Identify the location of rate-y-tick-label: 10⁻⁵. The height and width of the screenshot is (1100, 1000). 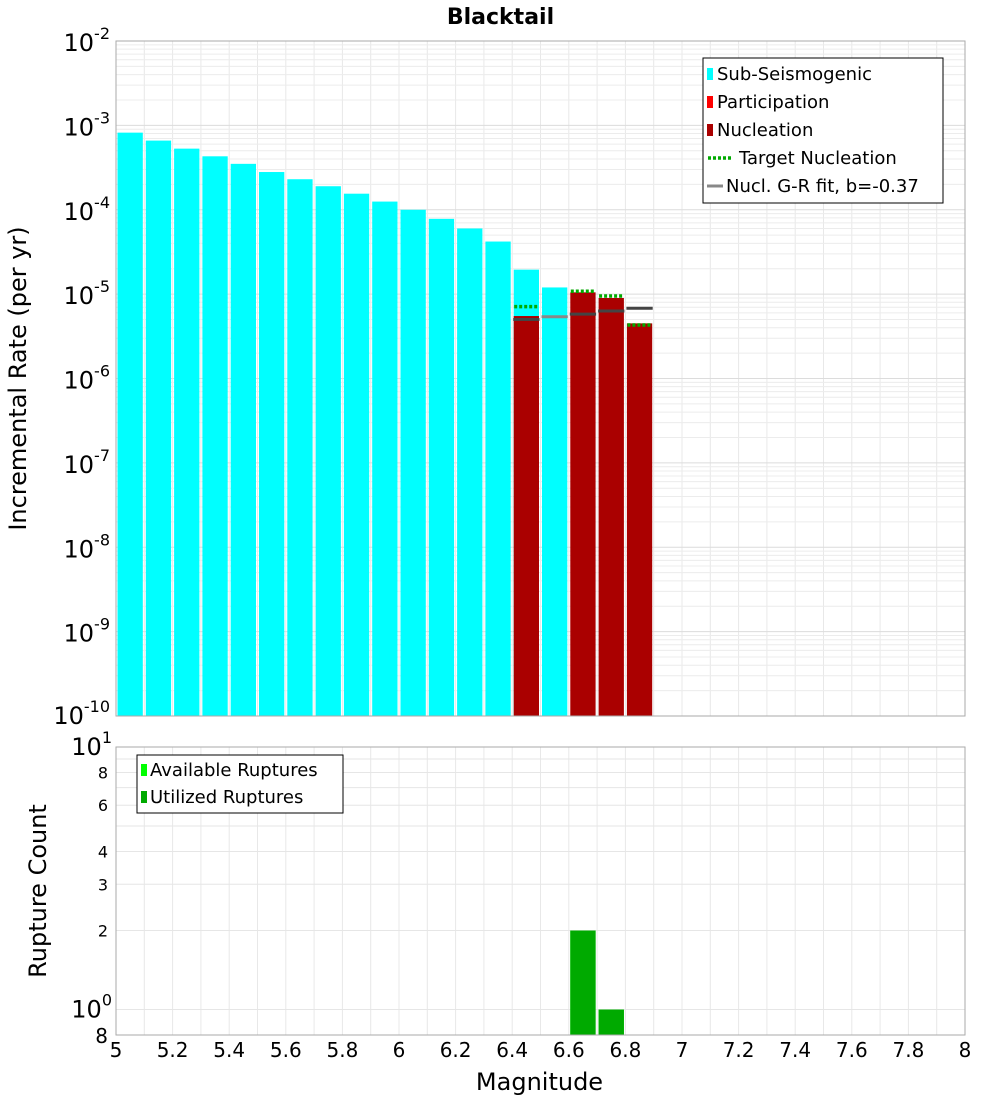
(87, 293).